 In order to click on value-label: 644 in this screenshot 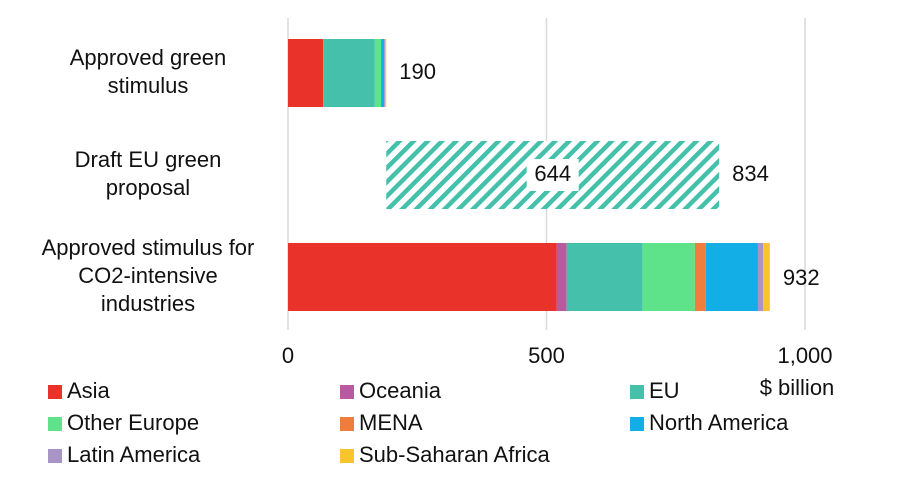, I will do `click(552, 173)`.